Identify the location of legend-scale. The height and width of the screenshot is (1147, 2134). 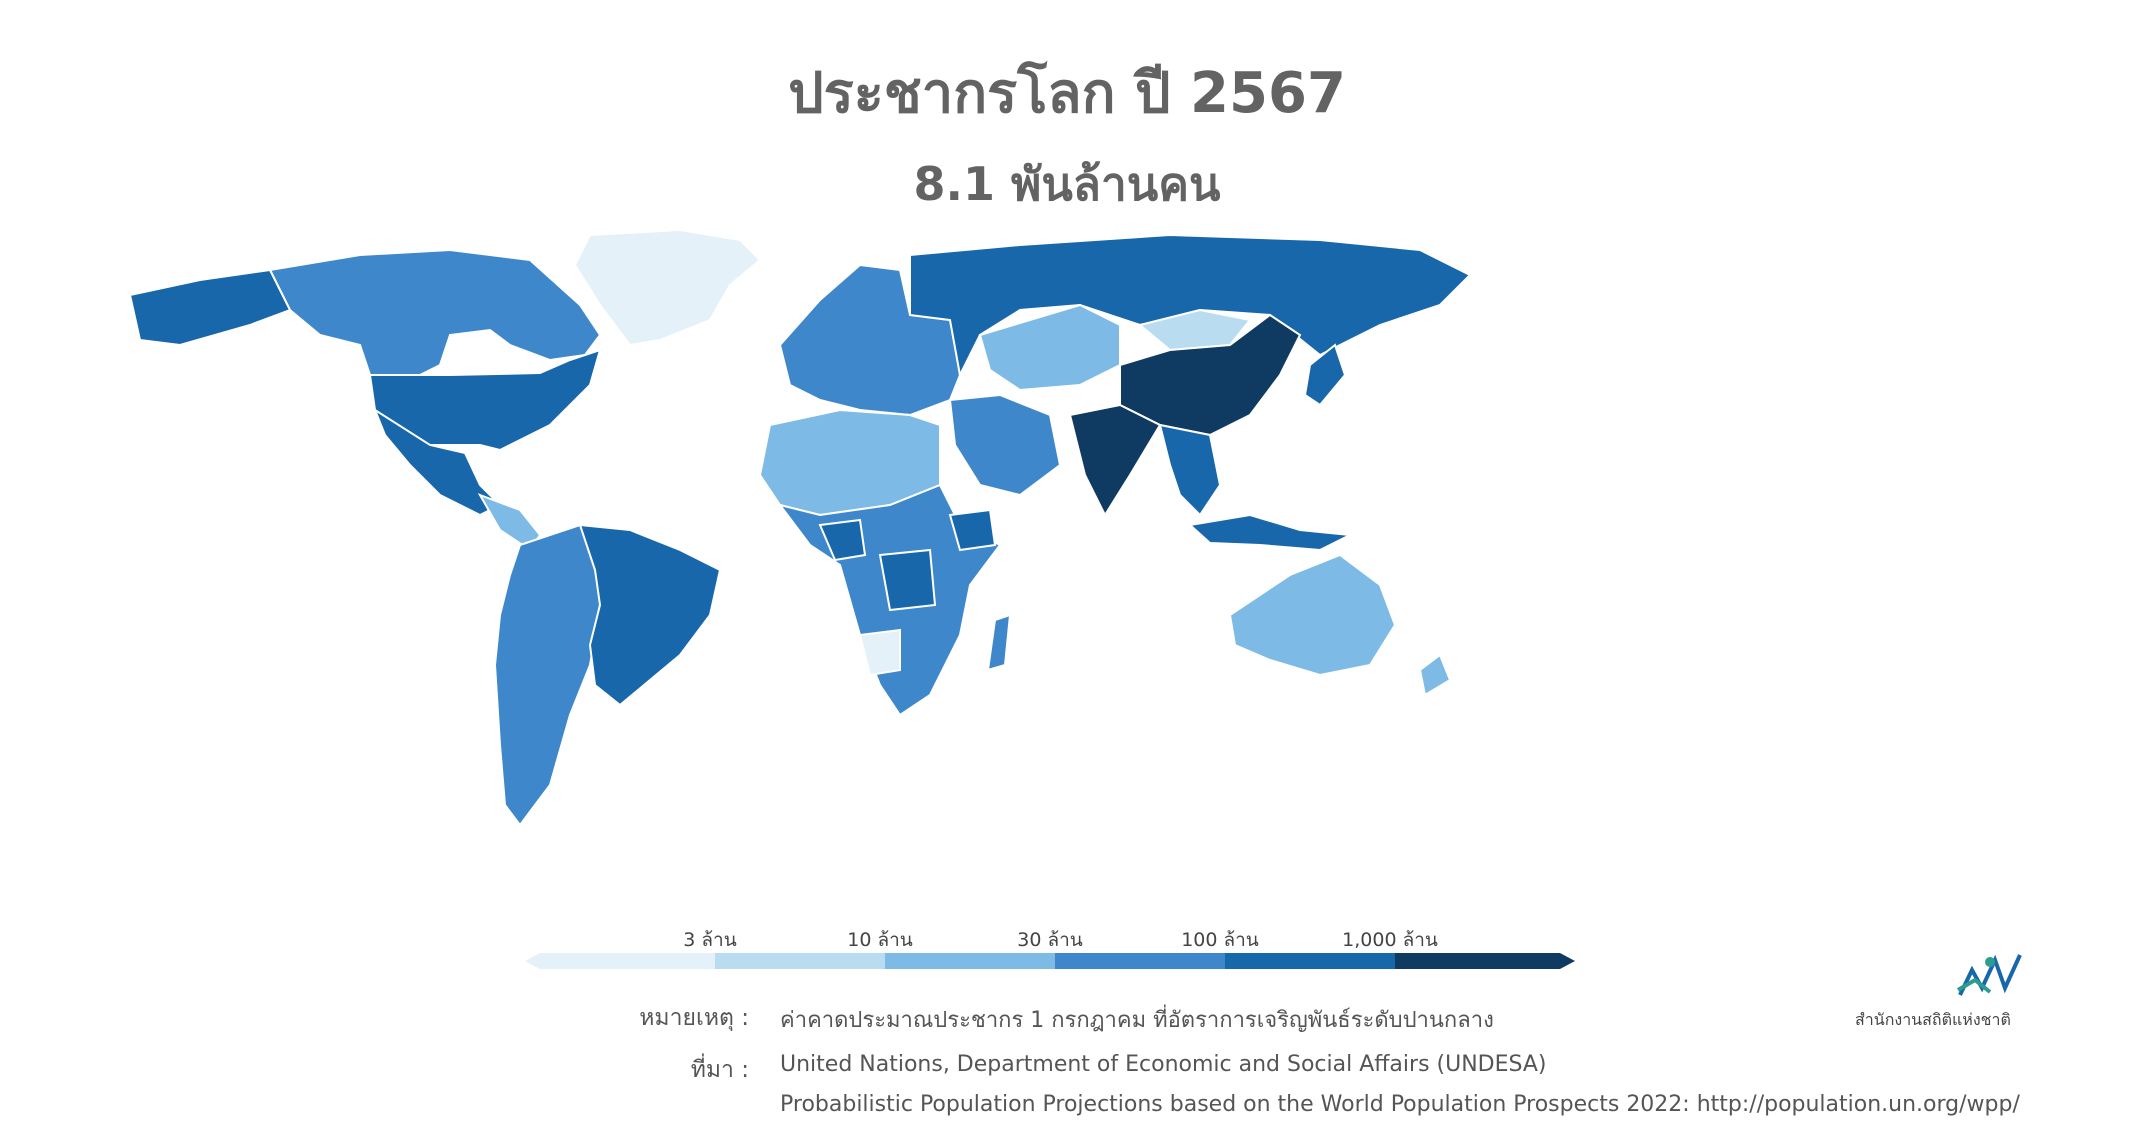
(1050, 950).